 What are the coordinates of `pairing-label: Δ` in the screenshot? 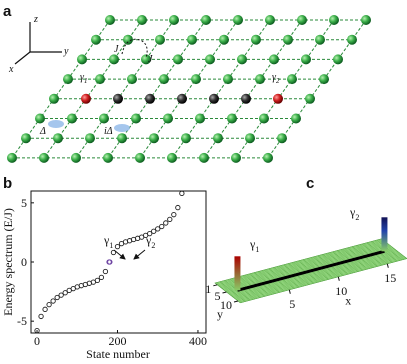 It's located at (42, 131).